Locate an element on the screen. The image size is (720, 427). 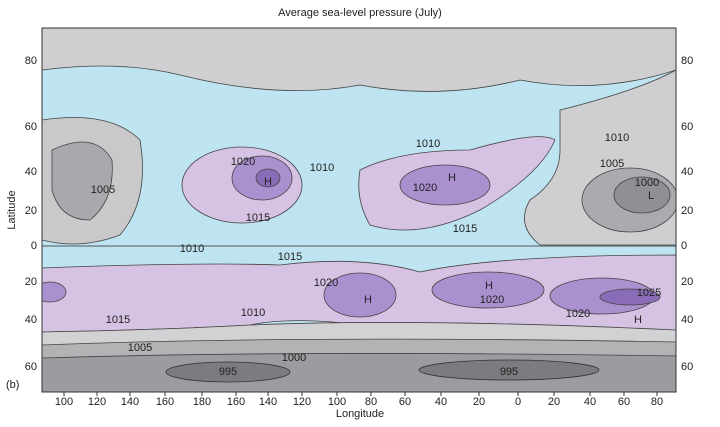
y-tick-label-right: 0 is located at coordinates (684, 246).